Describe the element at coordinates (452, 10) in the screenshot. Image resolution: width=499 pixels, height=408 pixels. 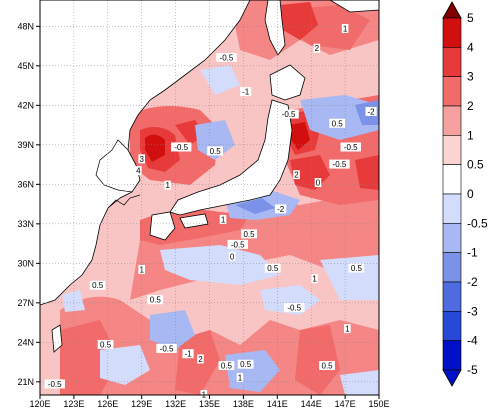
I see `colorbar-upper-extension` at that location.